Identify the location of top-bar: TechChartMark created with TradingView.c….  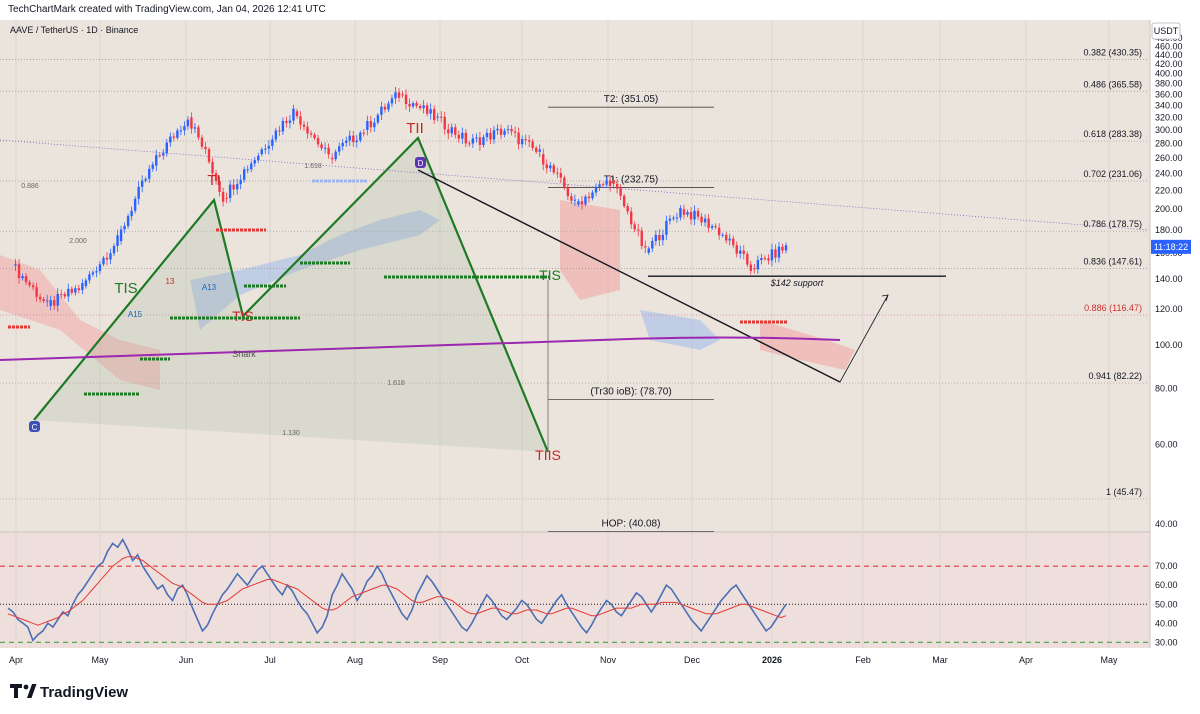
(600, 10).